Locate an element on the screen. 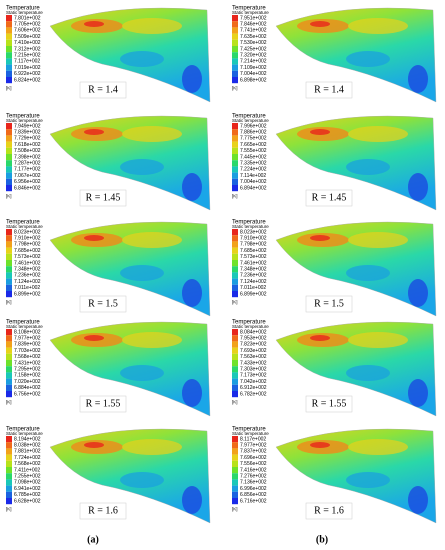 This screenshot has width=445, height=550. r-label-box is located at coordinates (329, 198).